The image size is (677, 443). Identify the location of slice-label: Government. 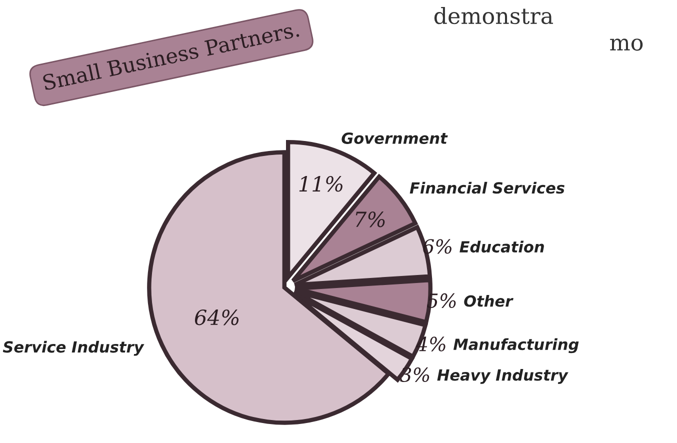
(395, 138).